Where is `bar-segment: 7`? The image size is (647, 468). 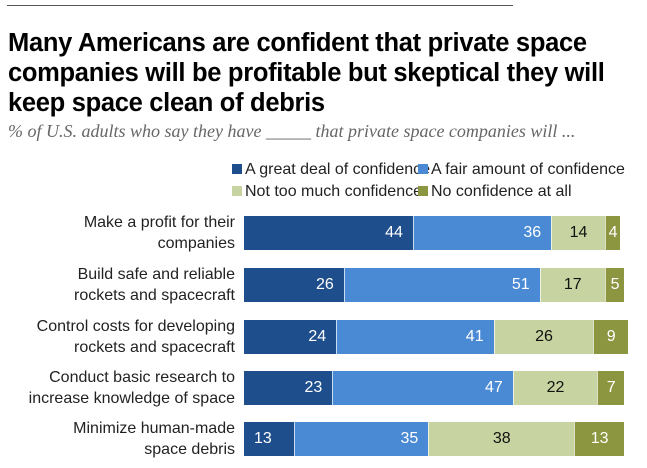
bar-segment: 7 is located at coordinates (611, 388).